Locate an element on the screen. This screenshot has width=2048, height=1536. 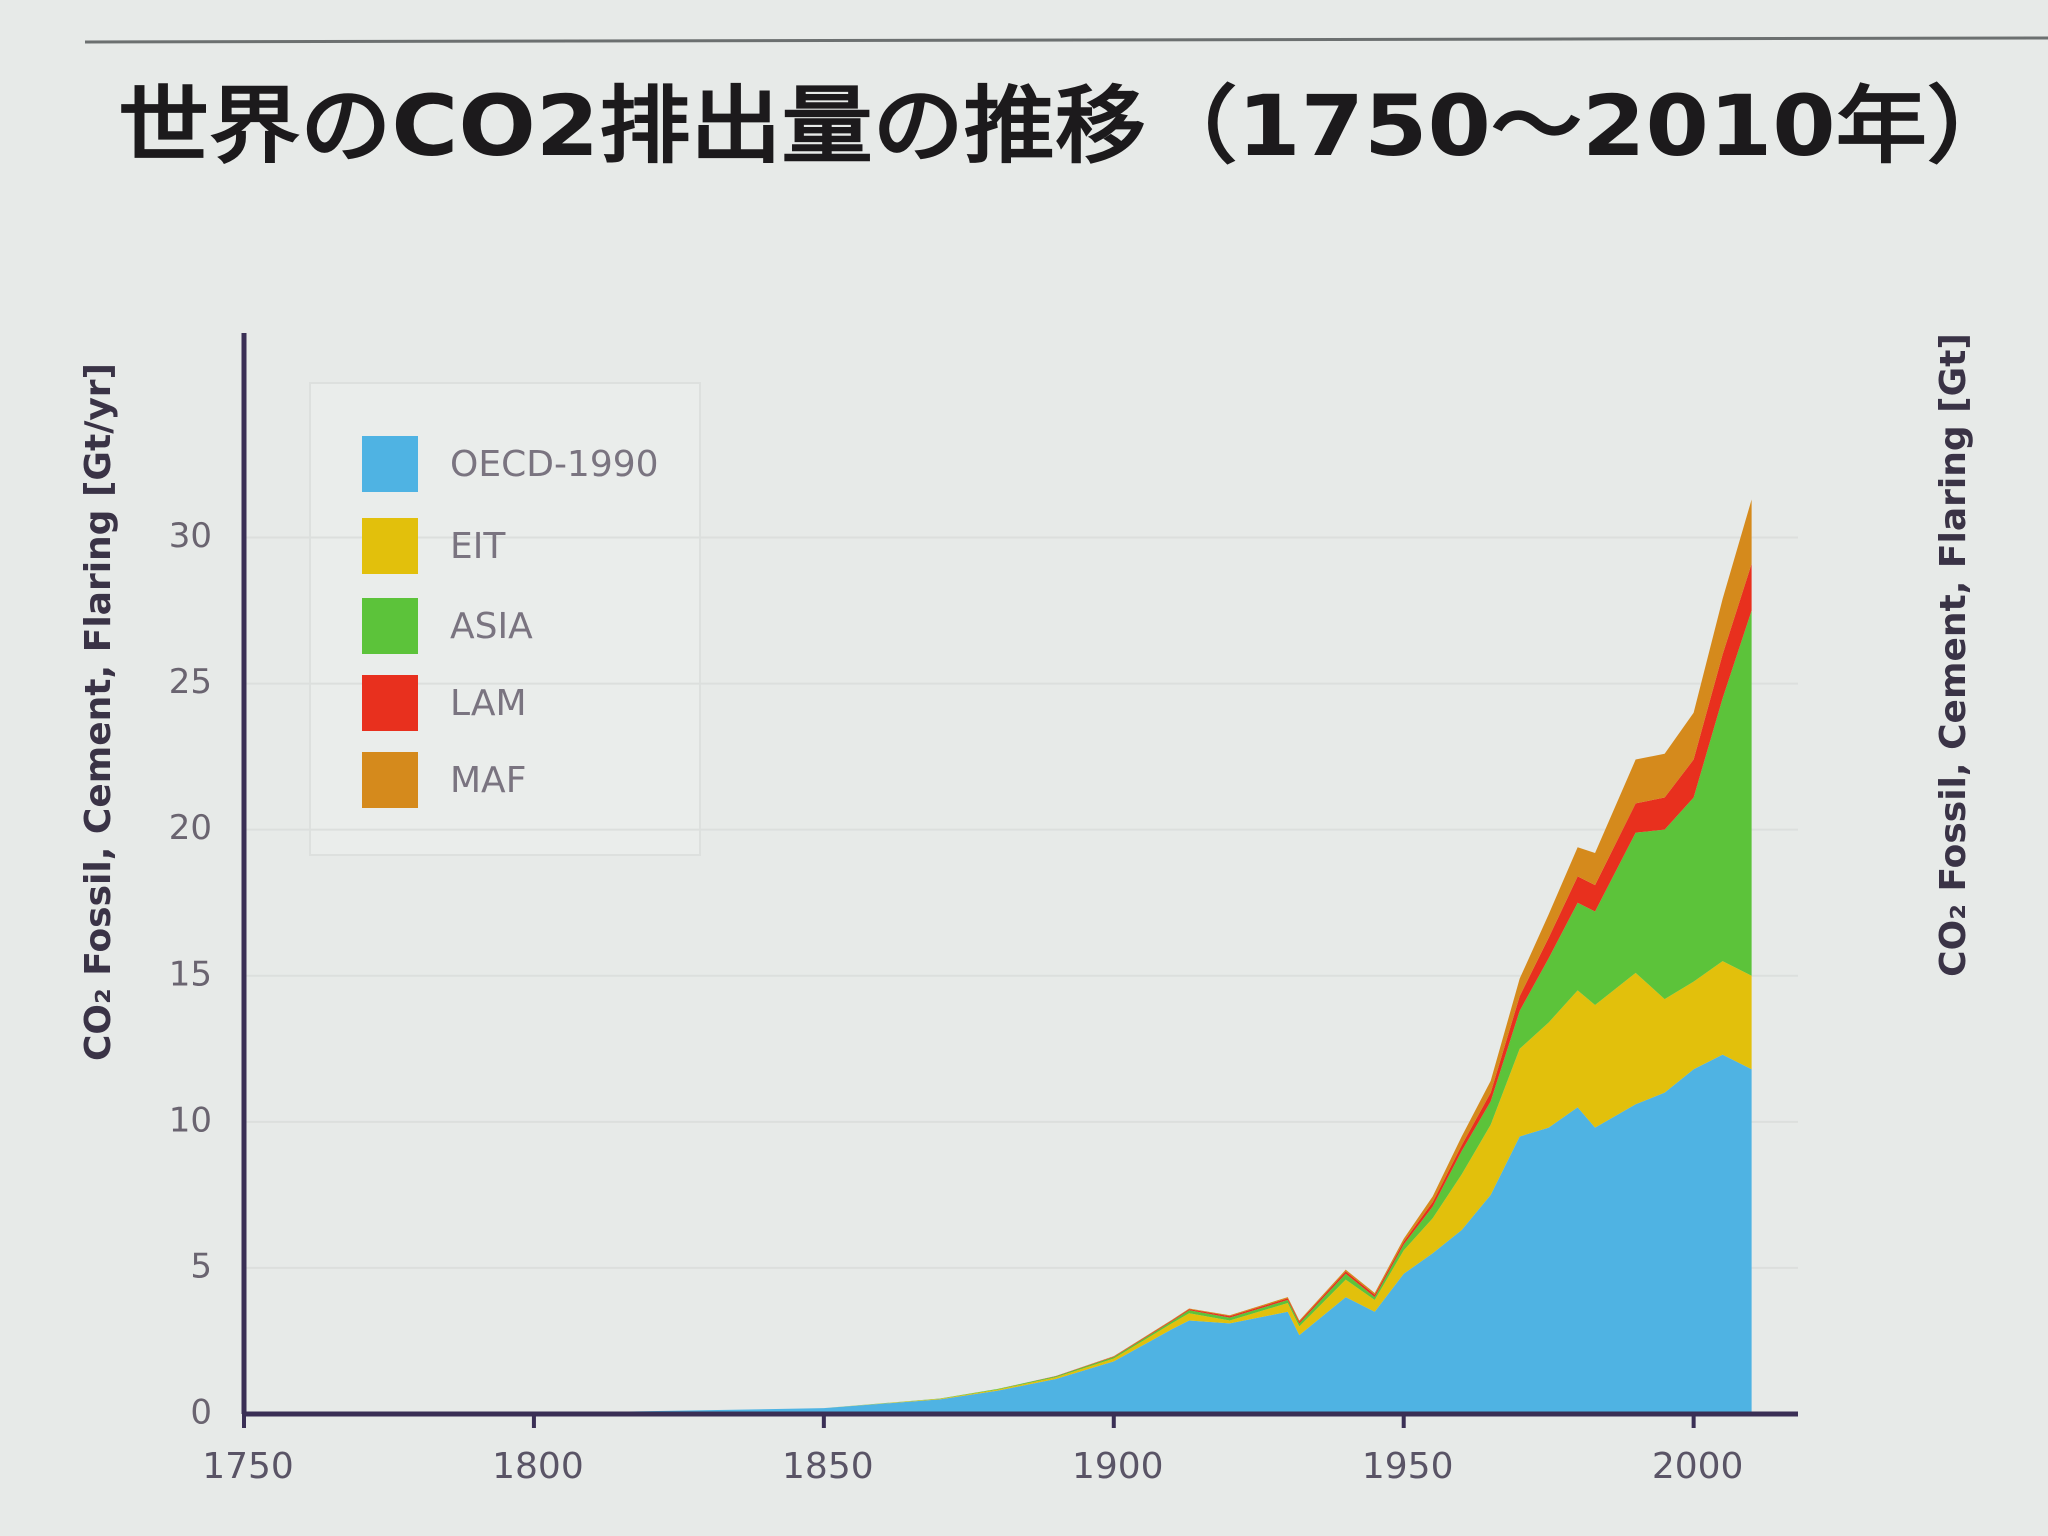
legend-label: OECD-1990 is located at coordinates (554, 464).